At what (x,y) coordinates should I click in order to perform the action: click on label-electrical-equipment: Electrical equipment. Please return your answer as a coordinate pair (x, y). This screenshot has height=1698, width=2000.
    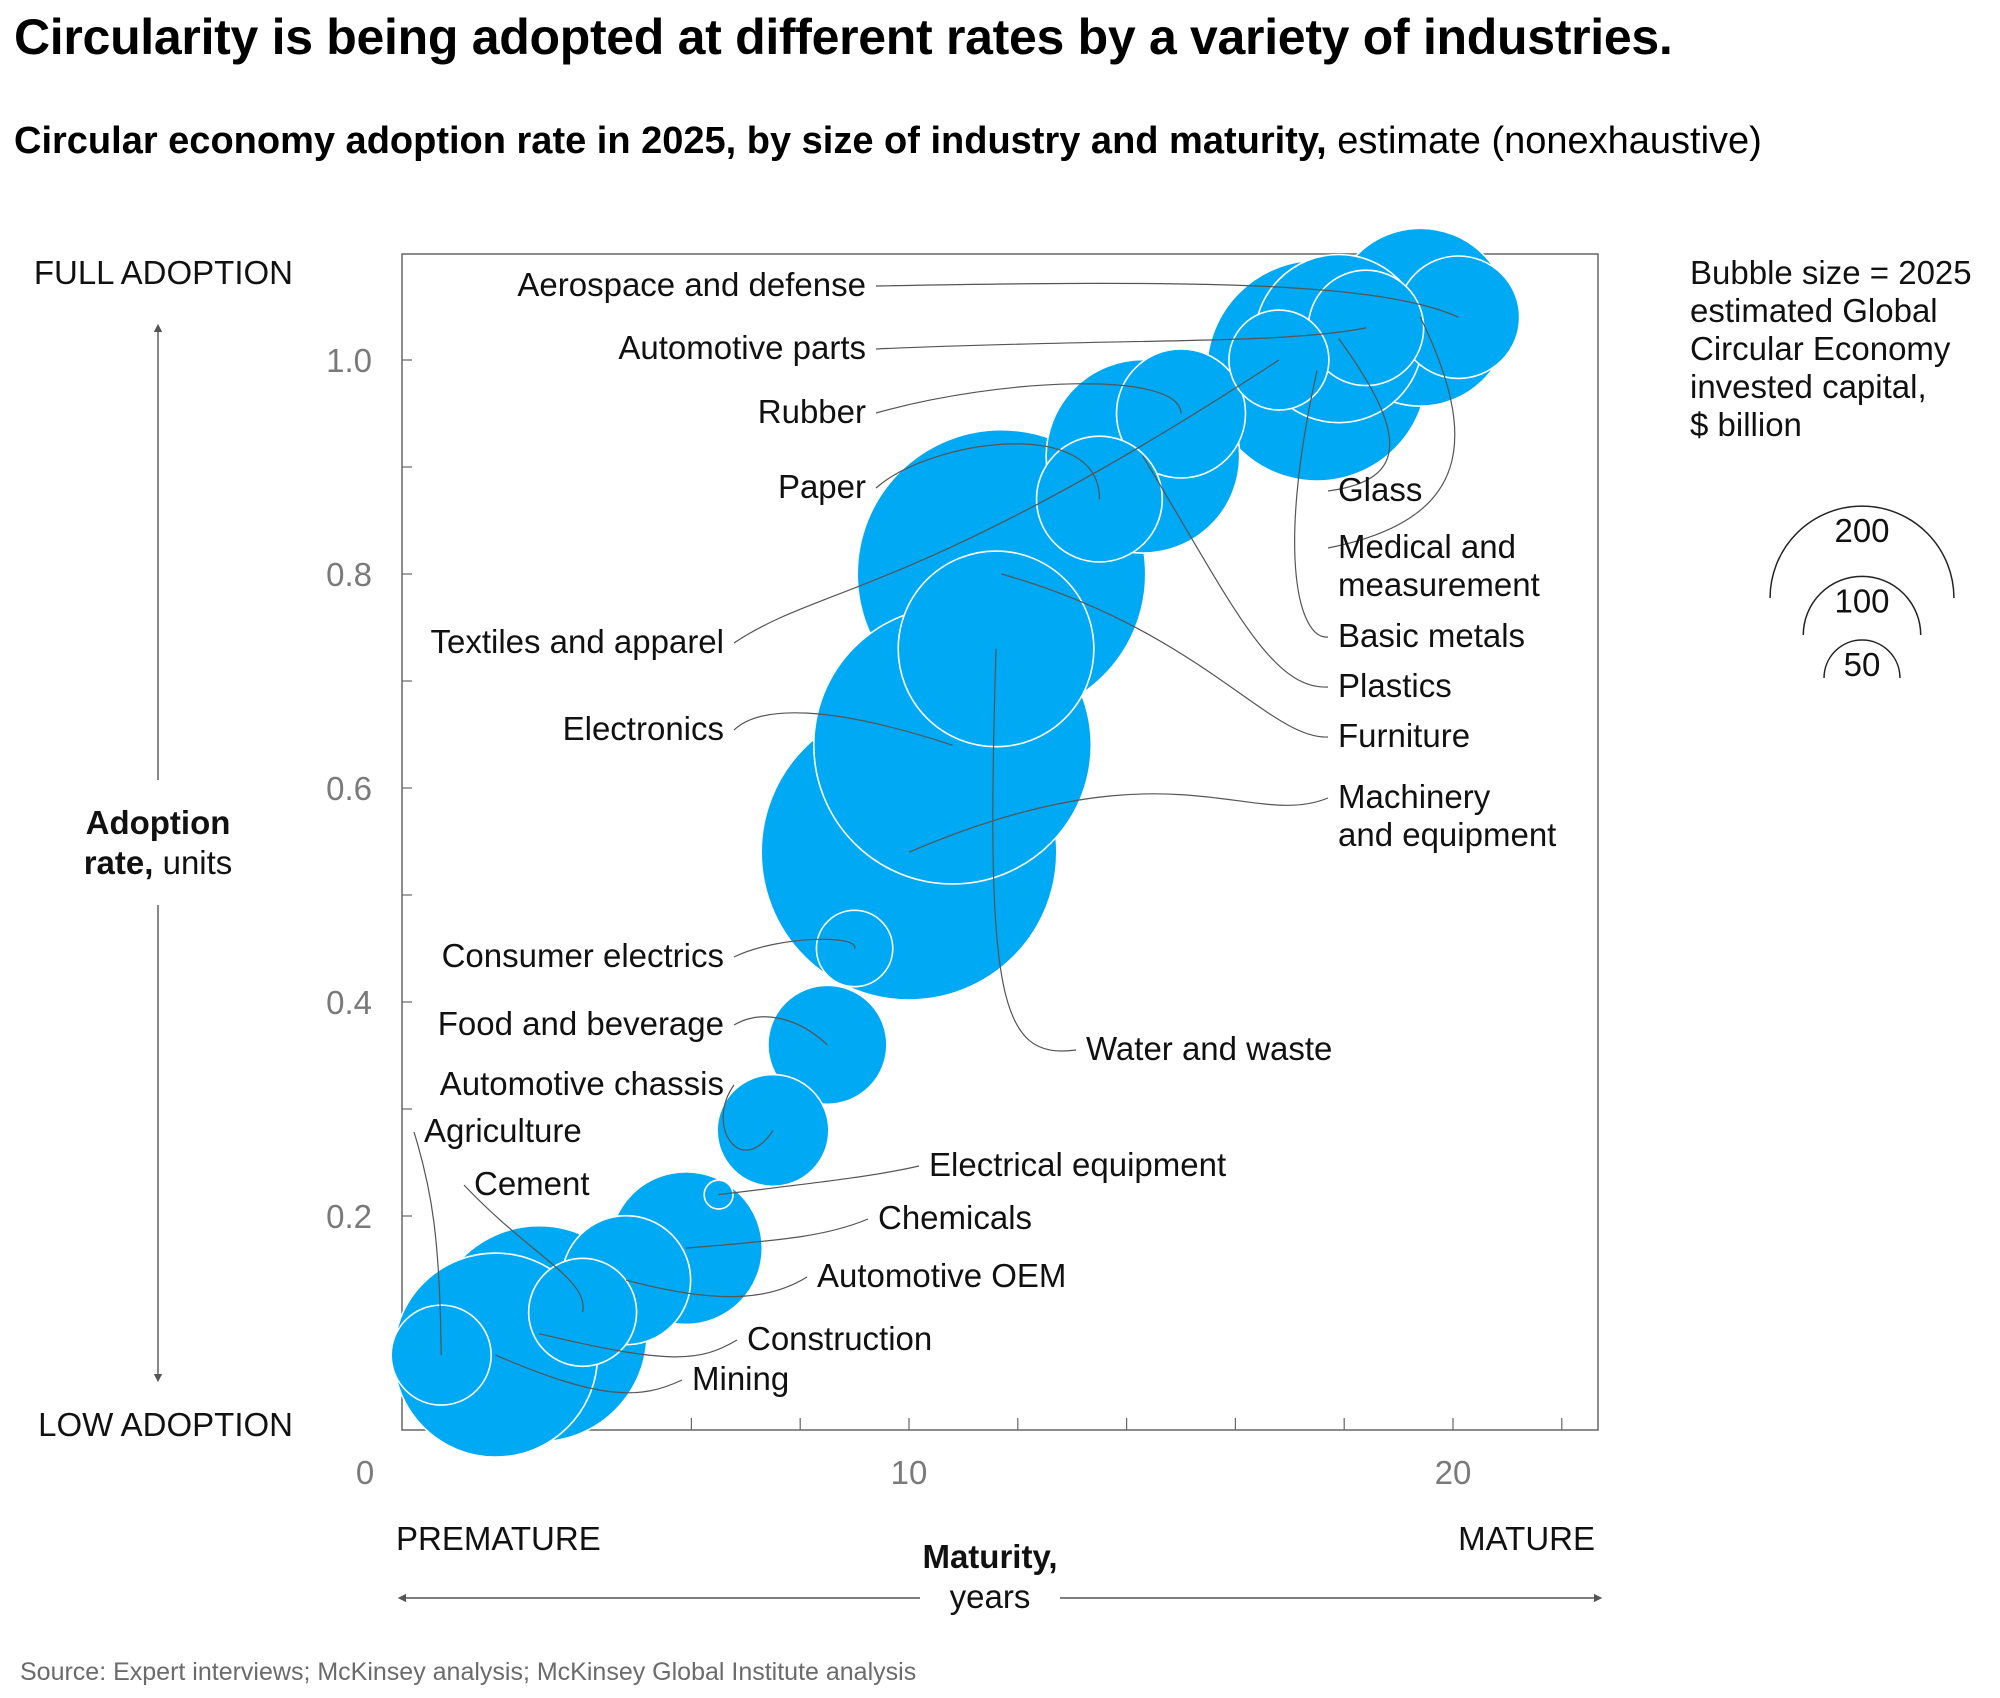
    Looking at the image, I should click on (1077, 1164).